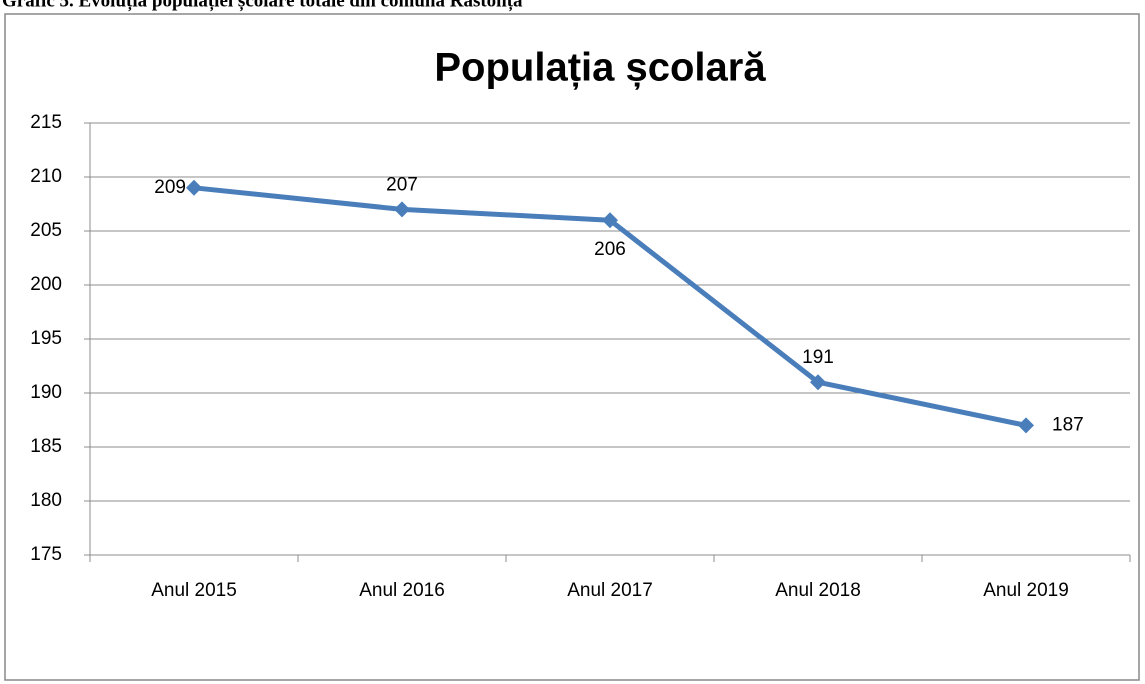  What do you see at coordinates (46, 230) in the screenshot?
I see `y-tick-label: 205` at bounding box center [46, 230].